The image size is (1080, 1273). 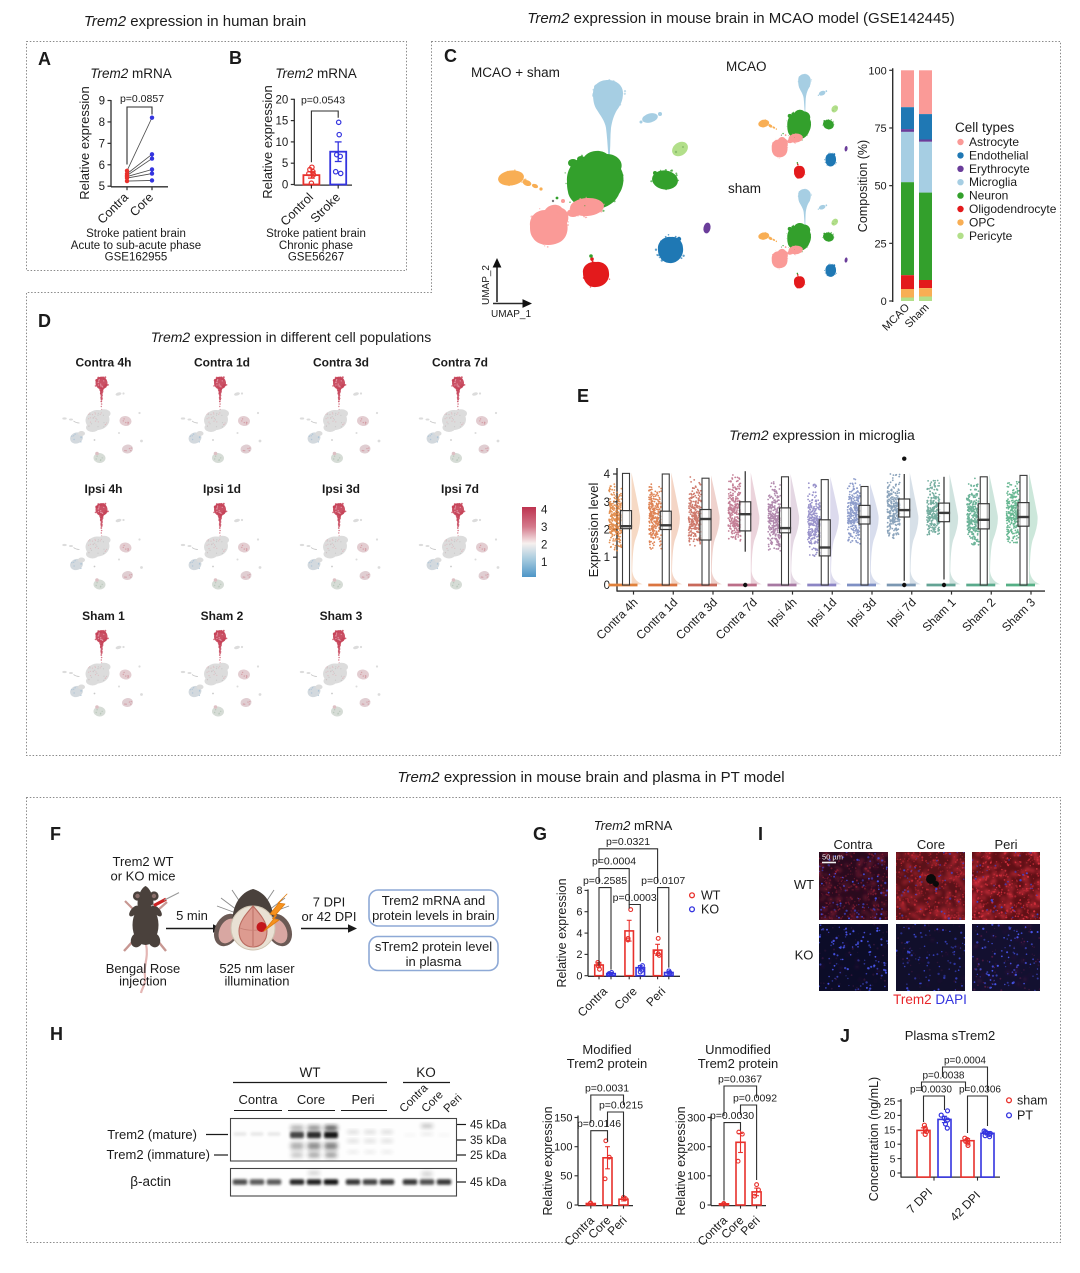 I want to click on svg-text: Contra 7d, so click(x=460, y=363).